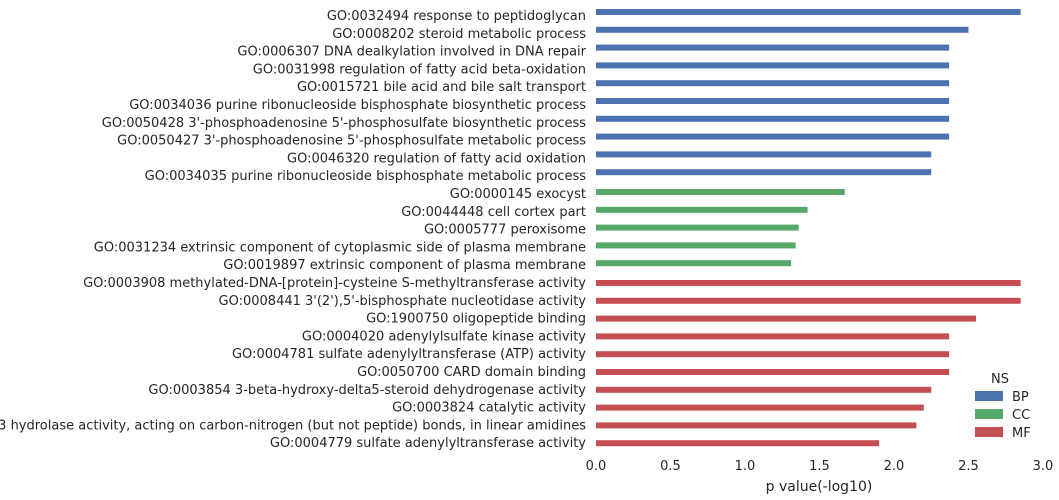  I want to click on x-tick-label: 2.0, so click(894, 466).